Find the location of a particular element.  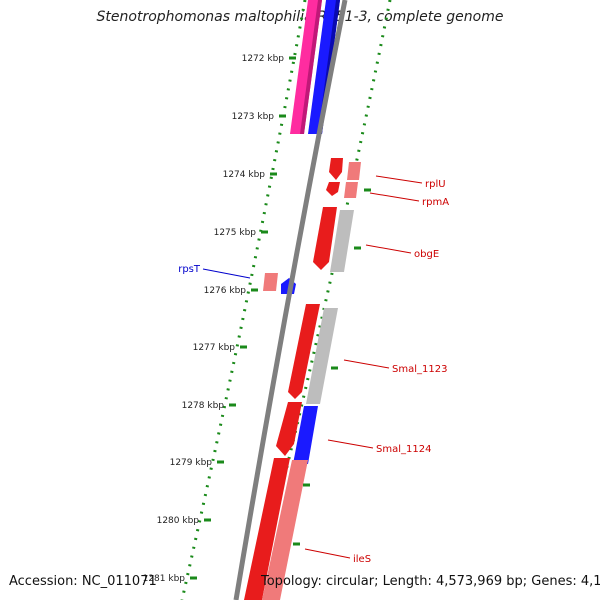

accession-text: Accession: NC_011071 is located at coordinates (83, 581).